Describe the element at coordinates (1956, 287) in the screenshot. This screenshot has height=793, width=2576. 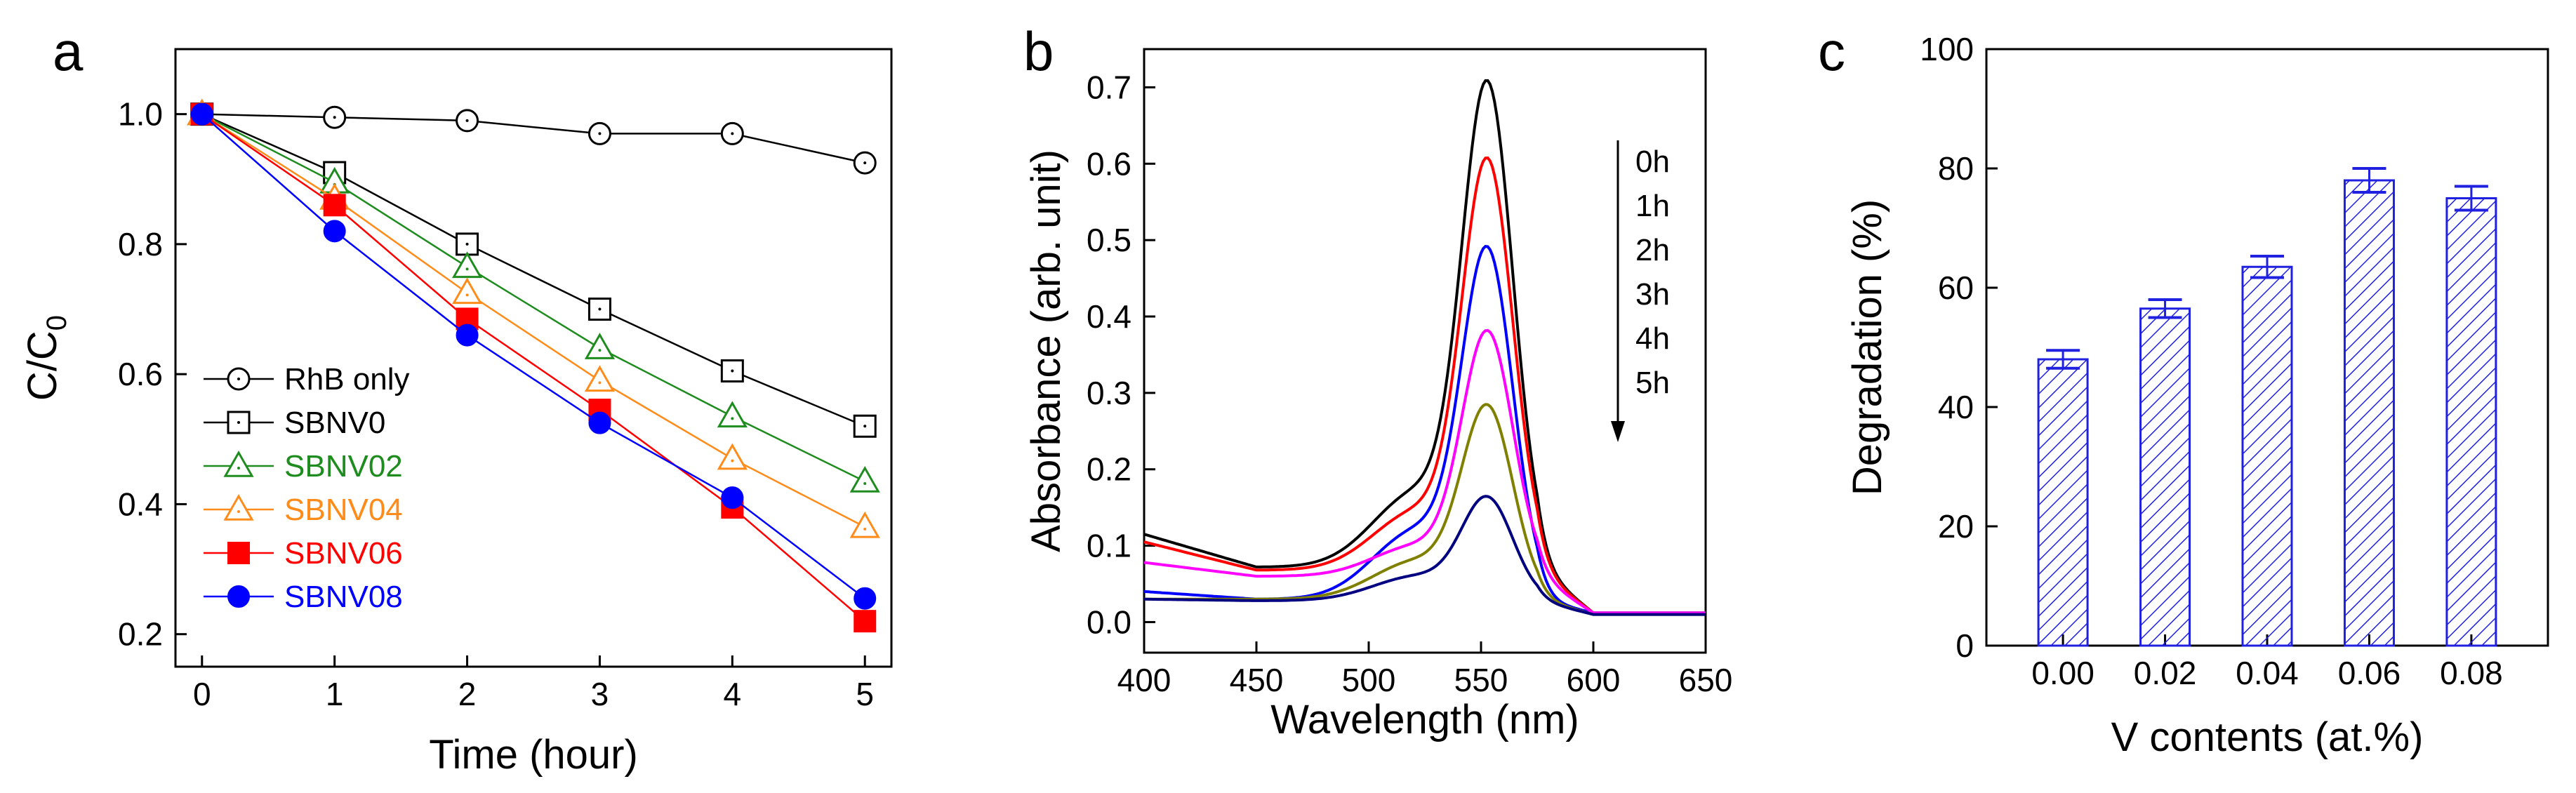
I see `chart-c-y-tick-label: 60` at that location.